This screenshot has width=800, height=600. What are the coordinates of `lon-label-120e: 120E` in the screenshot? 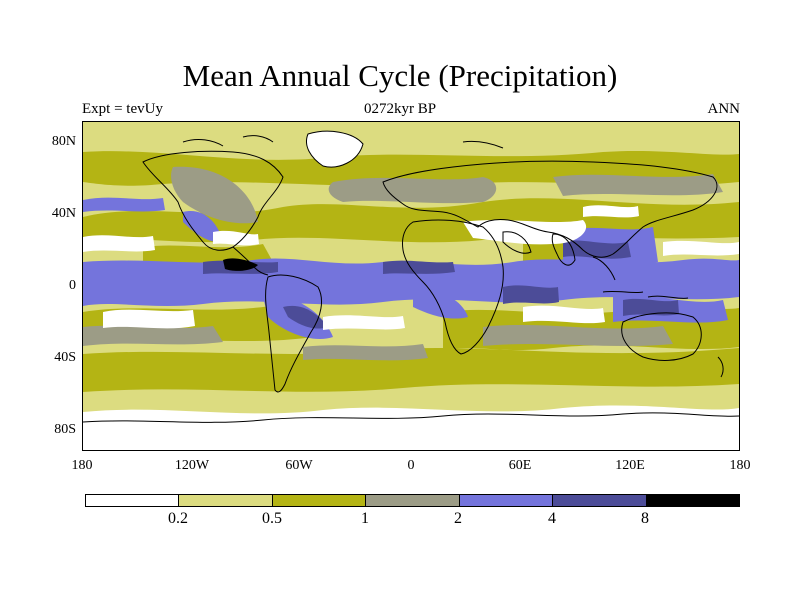 It's located at (630, 465).